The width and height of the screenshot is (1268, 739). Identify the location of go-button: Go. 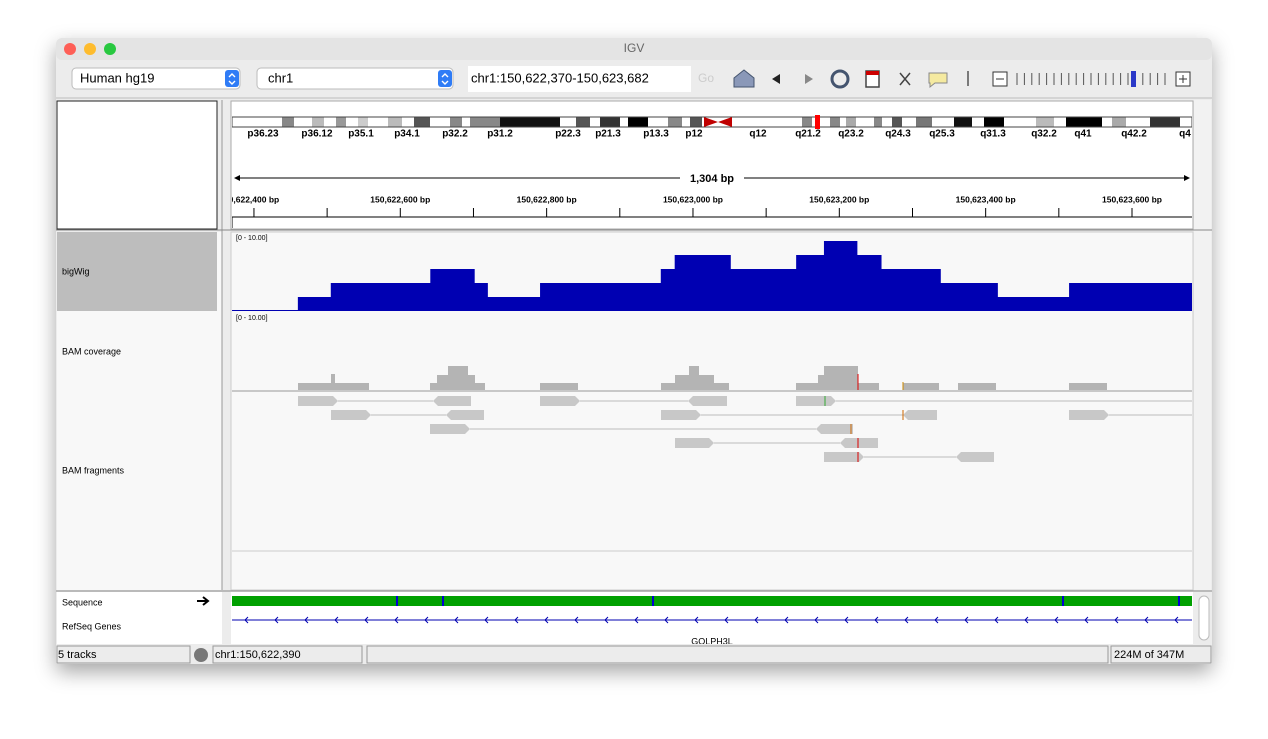
(706, 78).